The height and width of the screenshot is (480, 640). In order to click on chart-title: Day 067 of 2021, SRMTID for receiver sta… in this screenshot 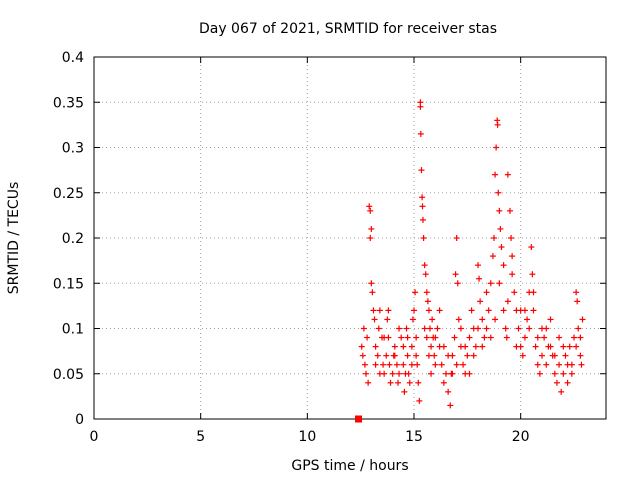, I will do `click(348, 29)`.